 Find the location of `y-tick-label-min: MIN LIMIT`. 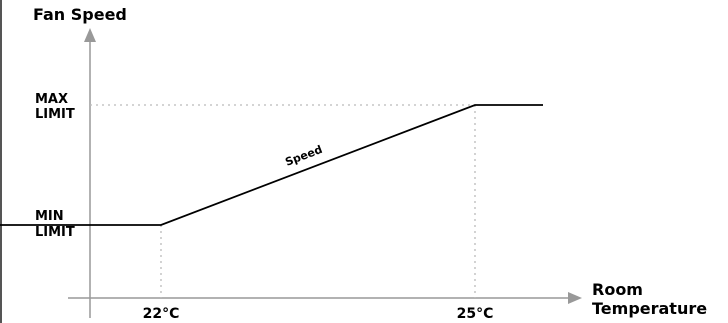

y-tick-label-min: MIN LIMIT is located at coordinates (55, 224).